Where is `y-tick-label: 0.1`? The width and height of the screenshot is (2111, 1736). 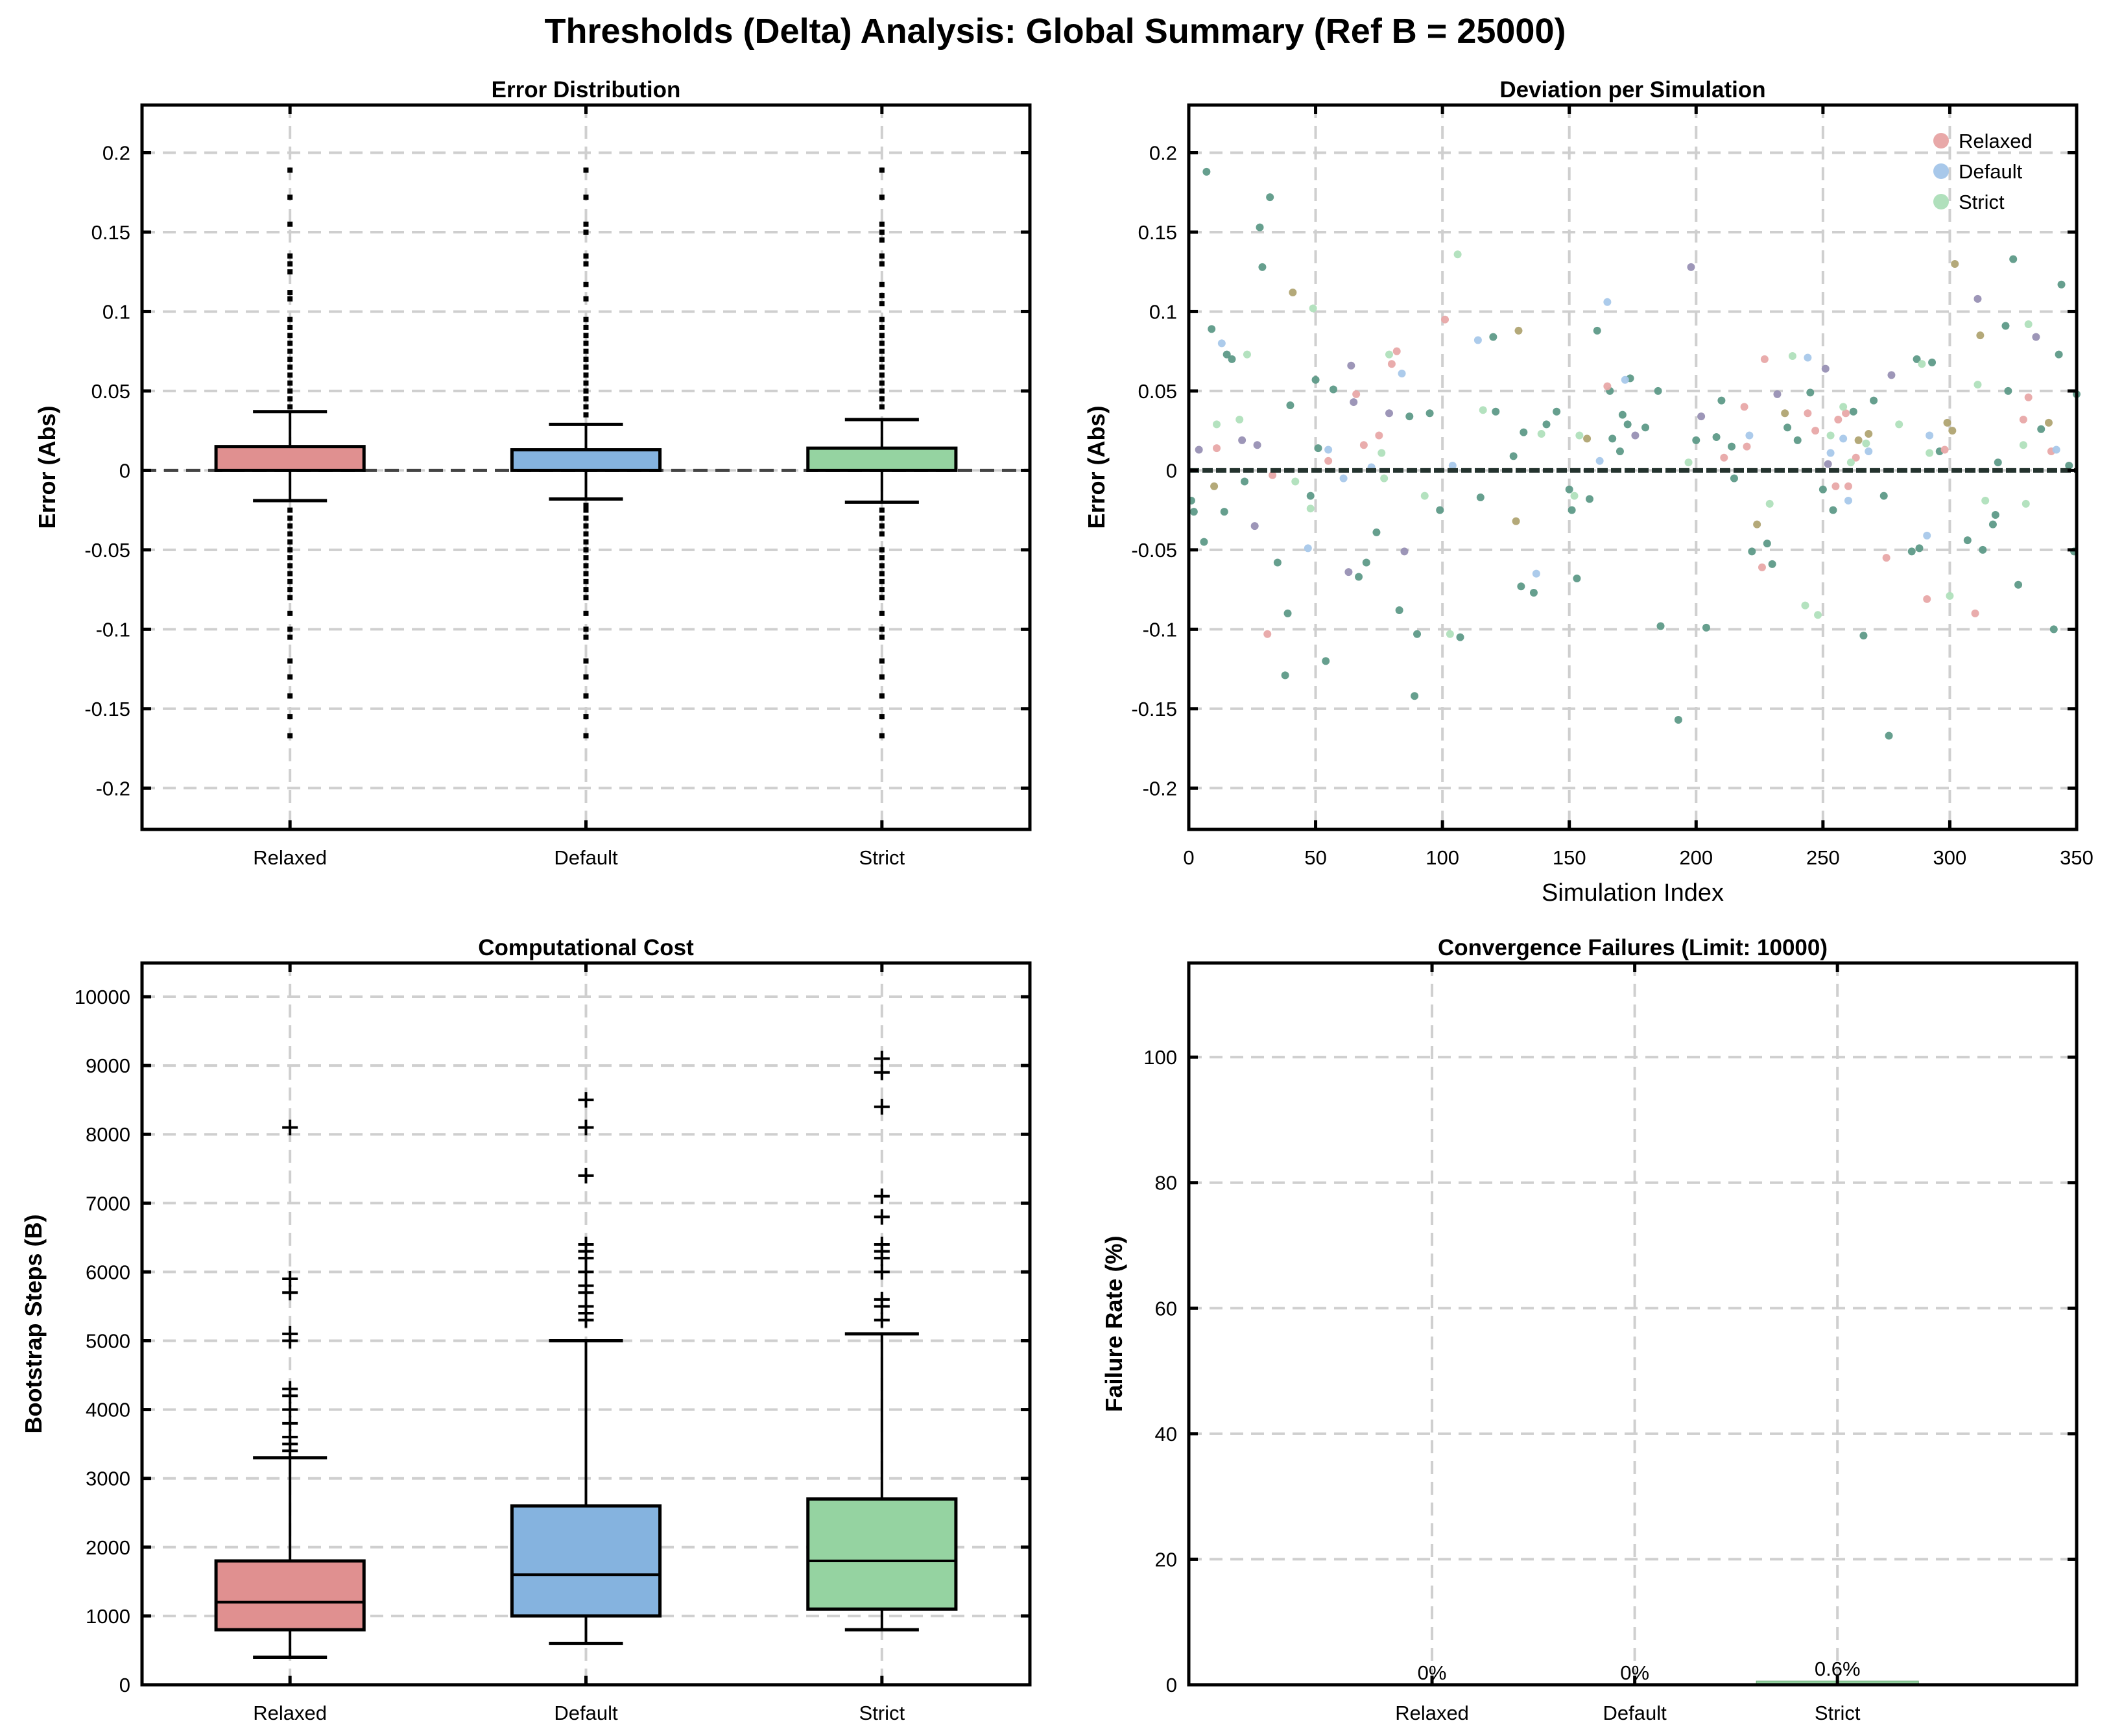
y-tick-label: 0.1 is located at coordinates (116, 311).